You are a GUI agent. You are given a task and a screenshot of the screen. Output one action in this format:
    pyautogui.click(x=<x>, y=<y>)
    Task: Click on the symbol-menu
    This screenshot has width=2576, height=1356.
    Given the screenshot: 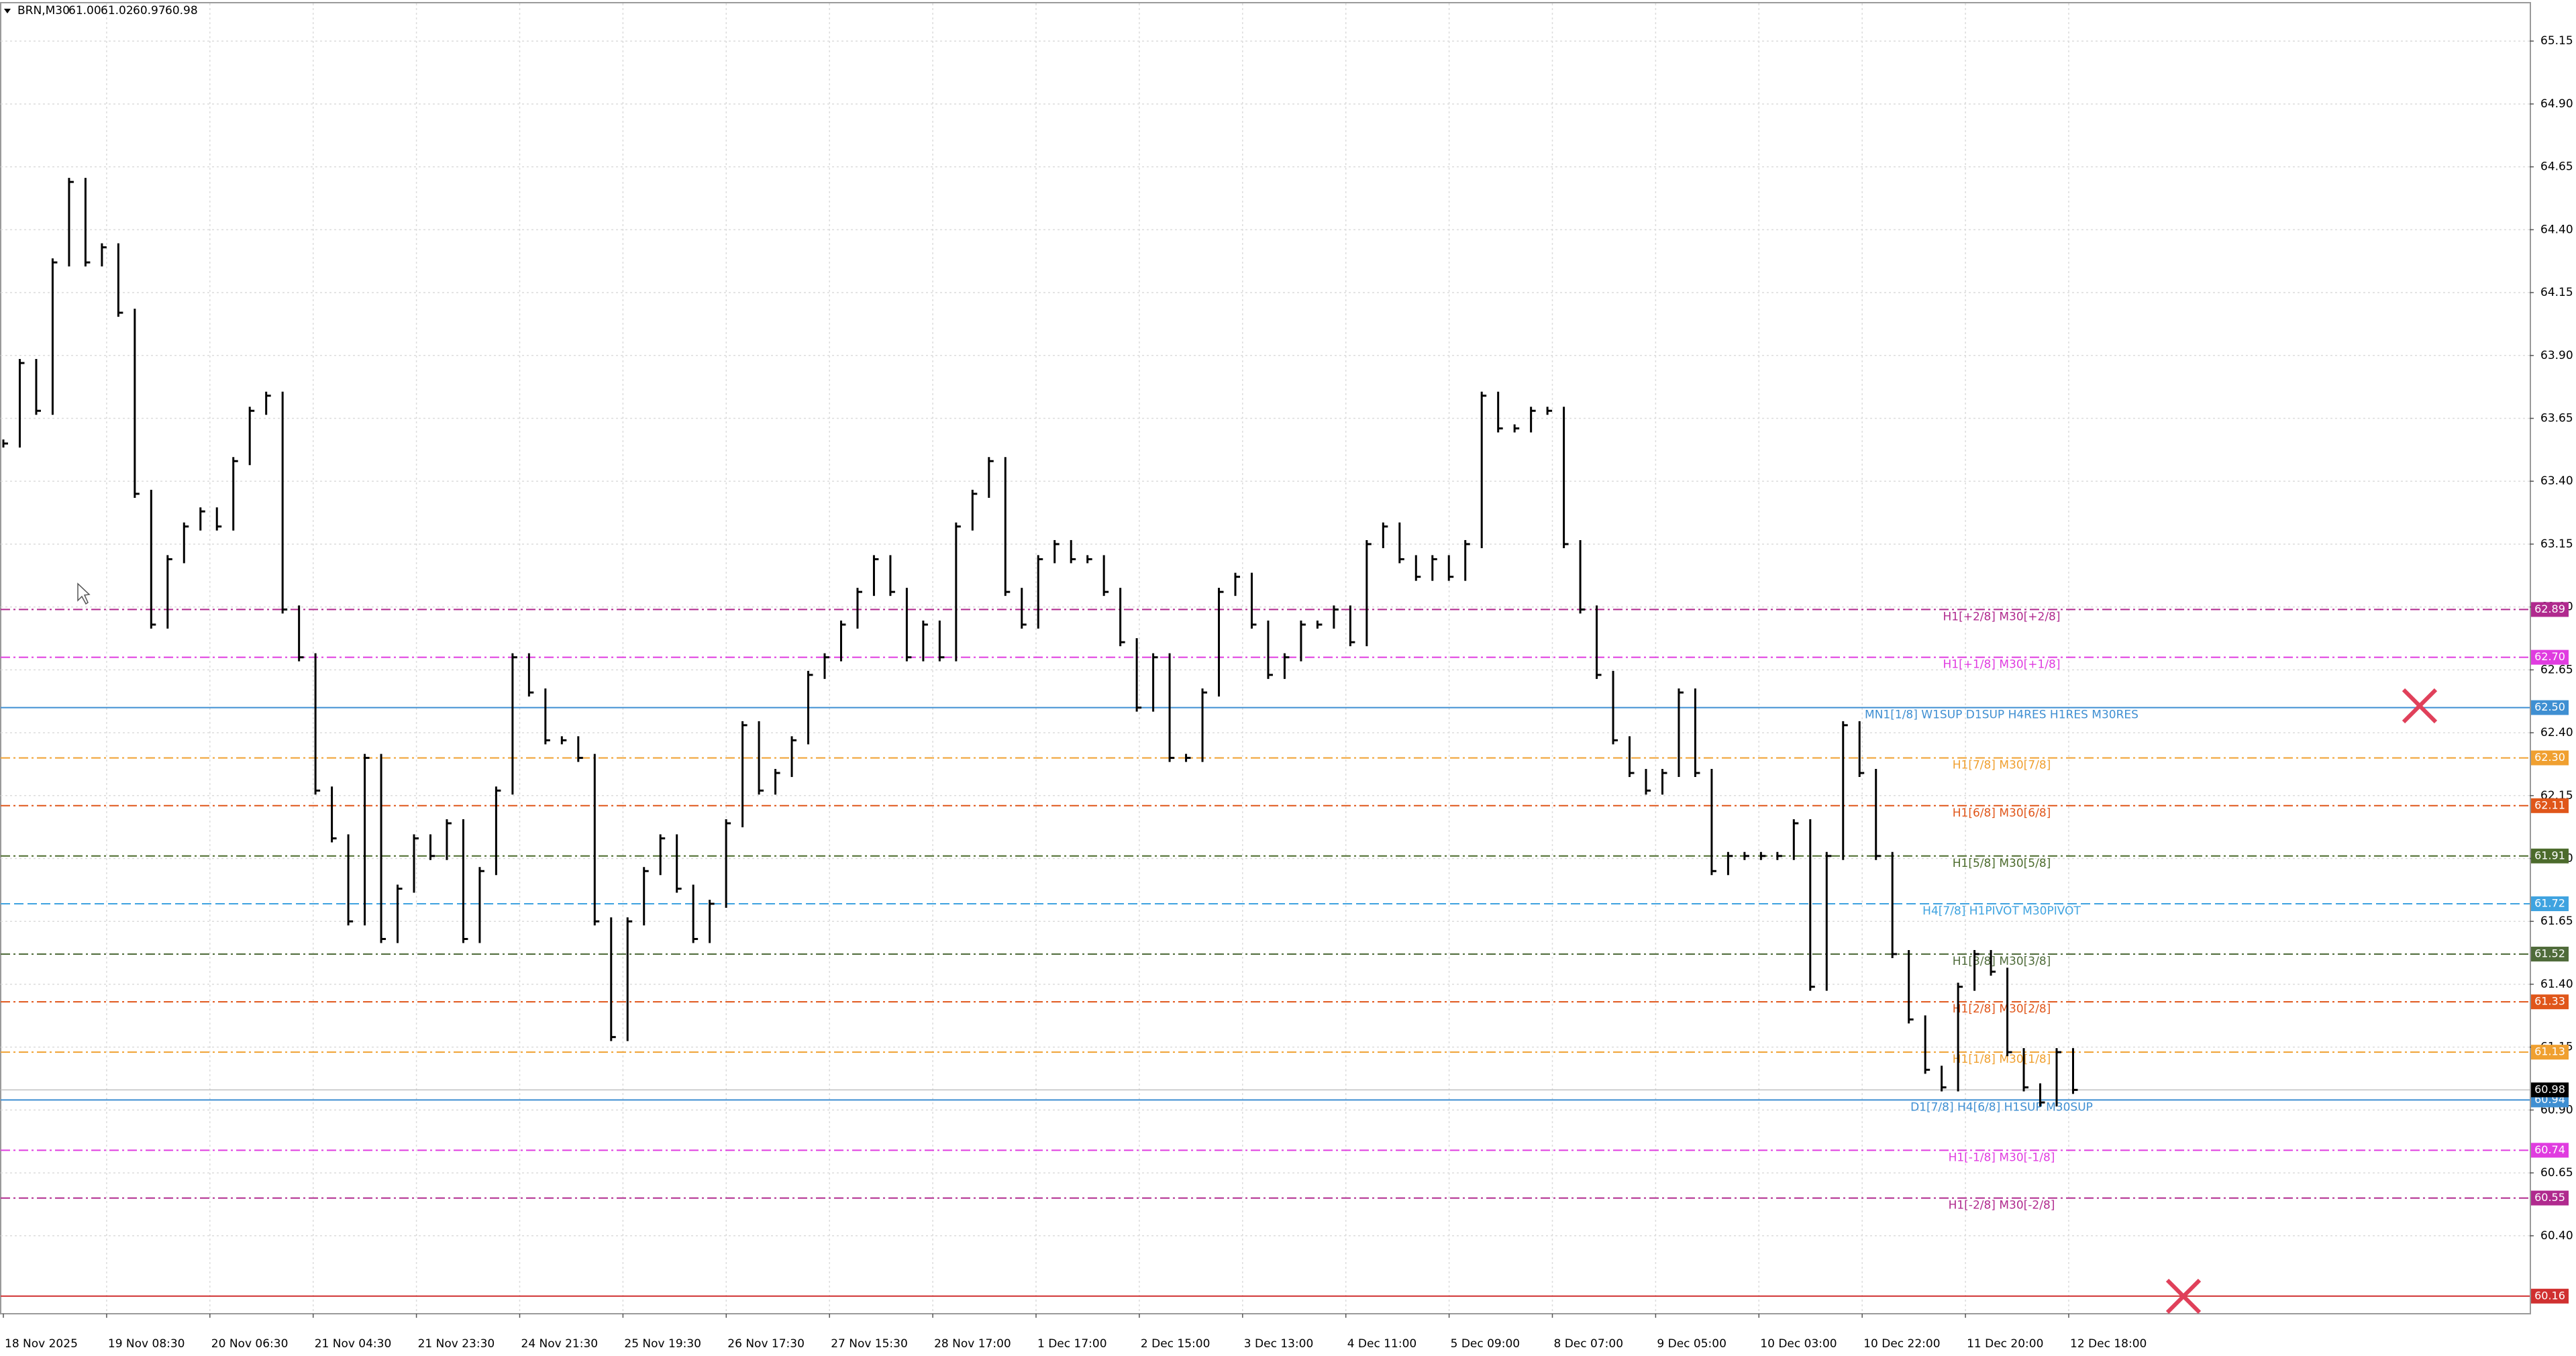 What is the action you would take?
    pyautogui.click(x=7, y=11)
    